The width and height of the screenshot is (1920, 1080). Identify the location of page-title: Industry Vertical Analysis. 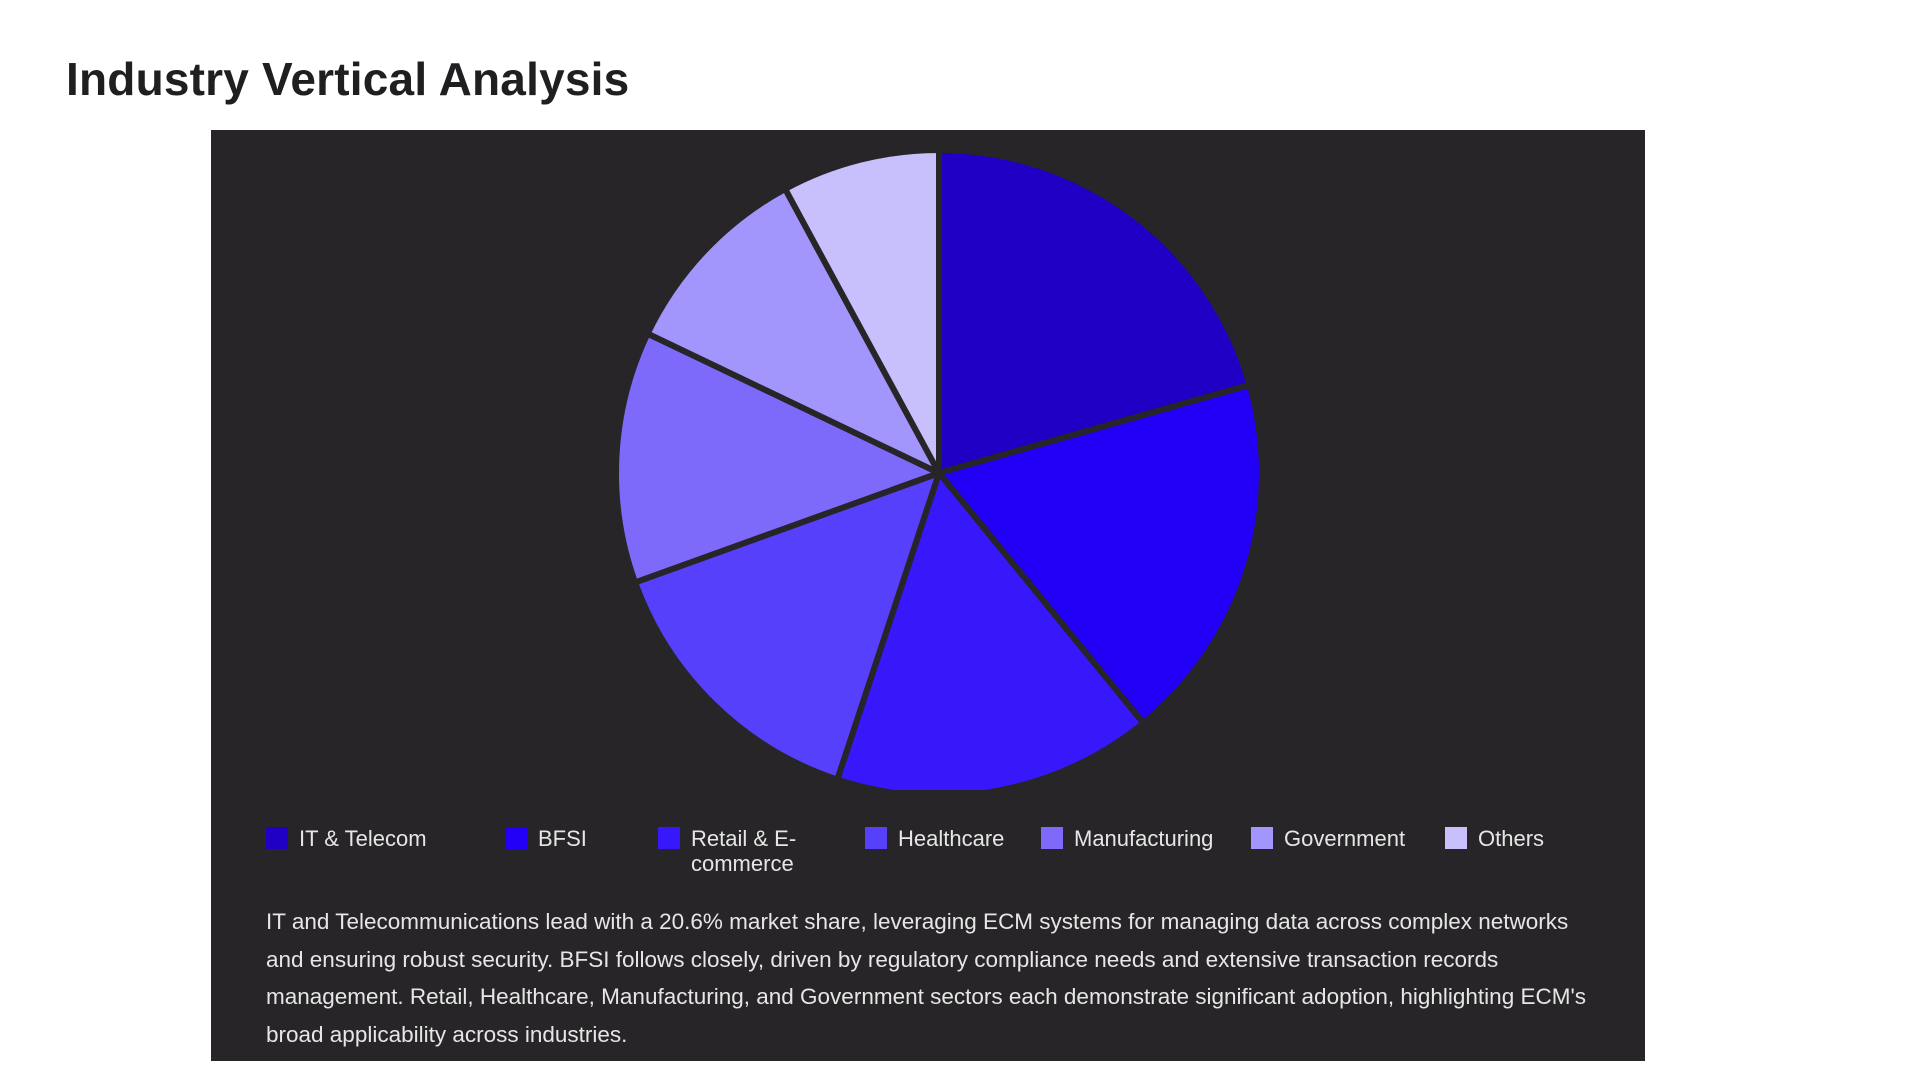
(348, 79).